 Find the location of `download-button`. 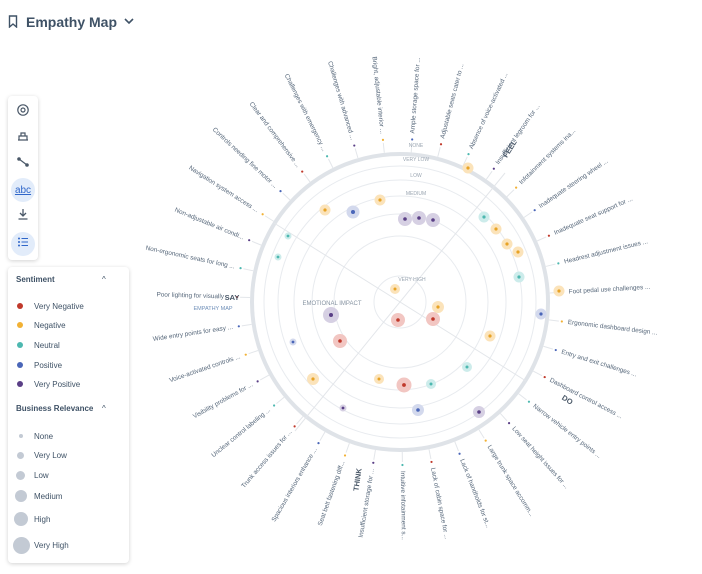

download-button is located at coordinates (23, 216).